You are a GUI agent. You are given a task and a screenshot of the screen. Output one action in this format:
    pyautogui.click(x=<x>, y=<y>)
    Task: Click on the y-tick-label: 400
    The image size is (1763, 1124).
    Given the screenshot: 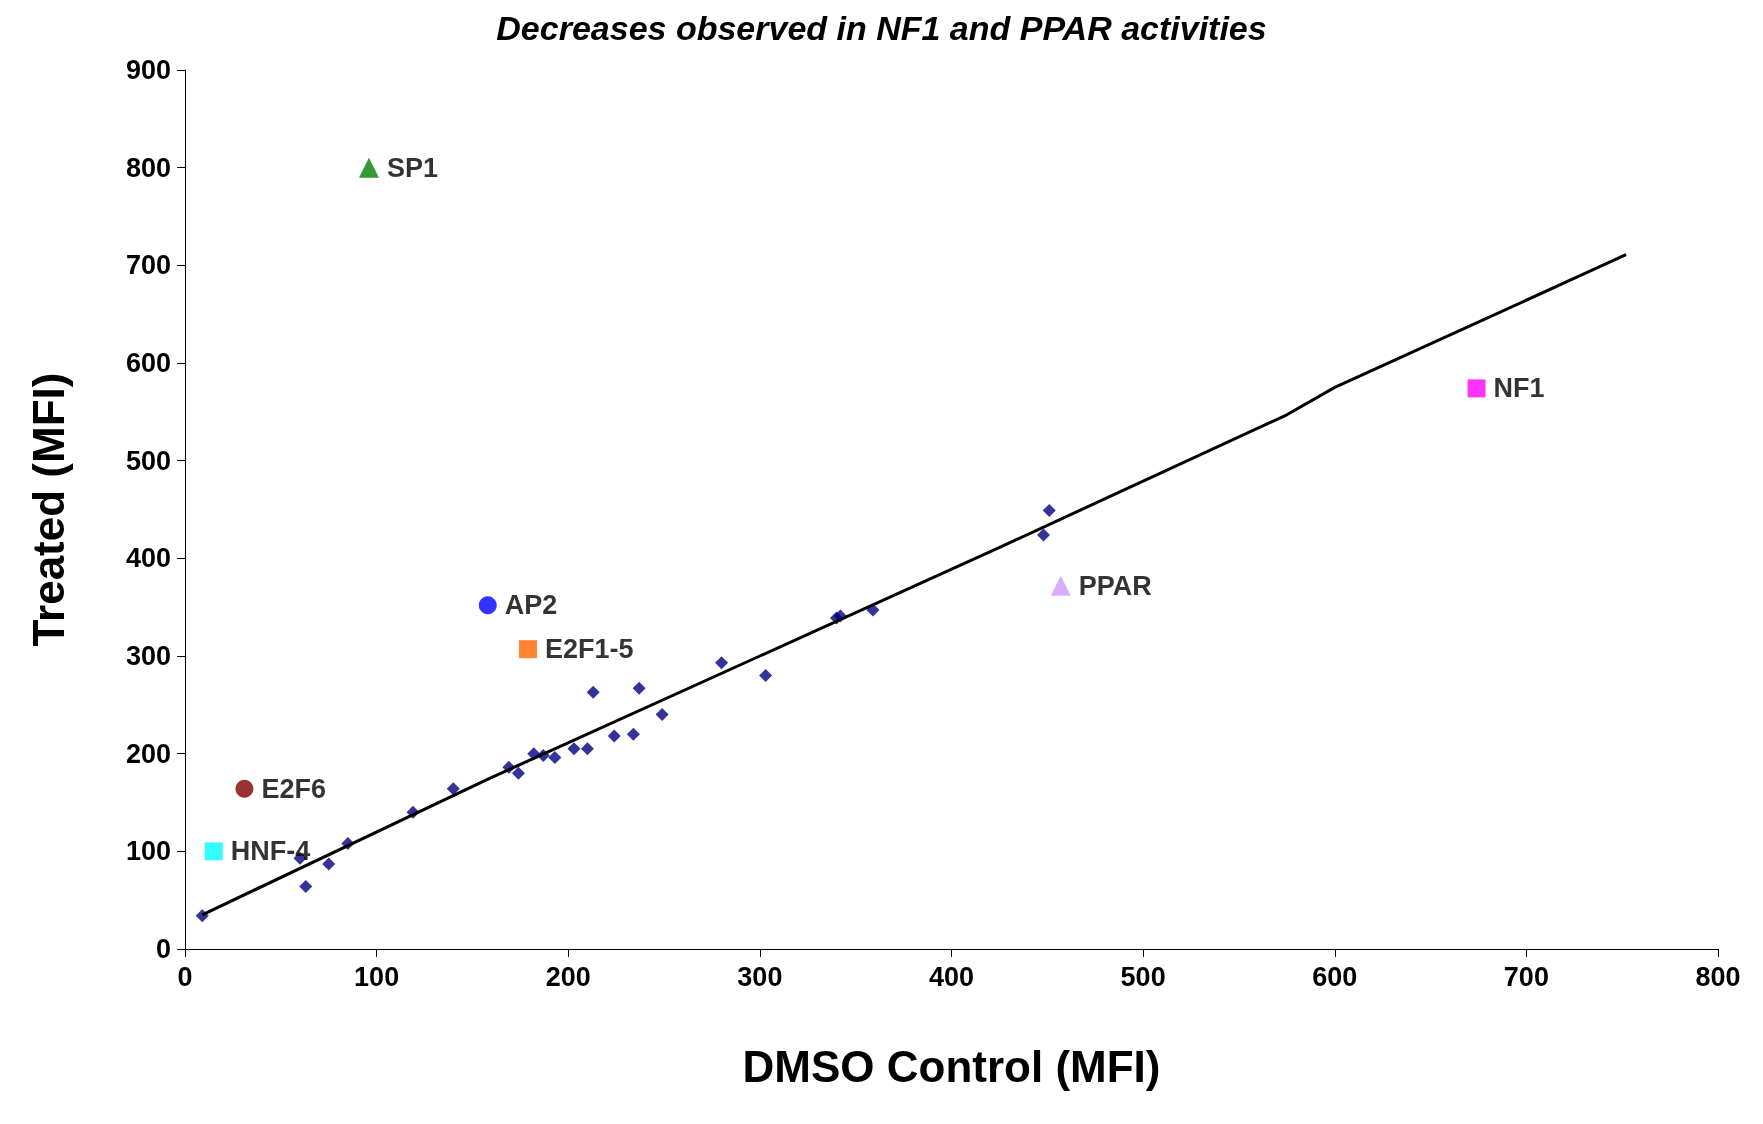 What is the action you would take?
    pyautogui.click(x=148, y=558)
    